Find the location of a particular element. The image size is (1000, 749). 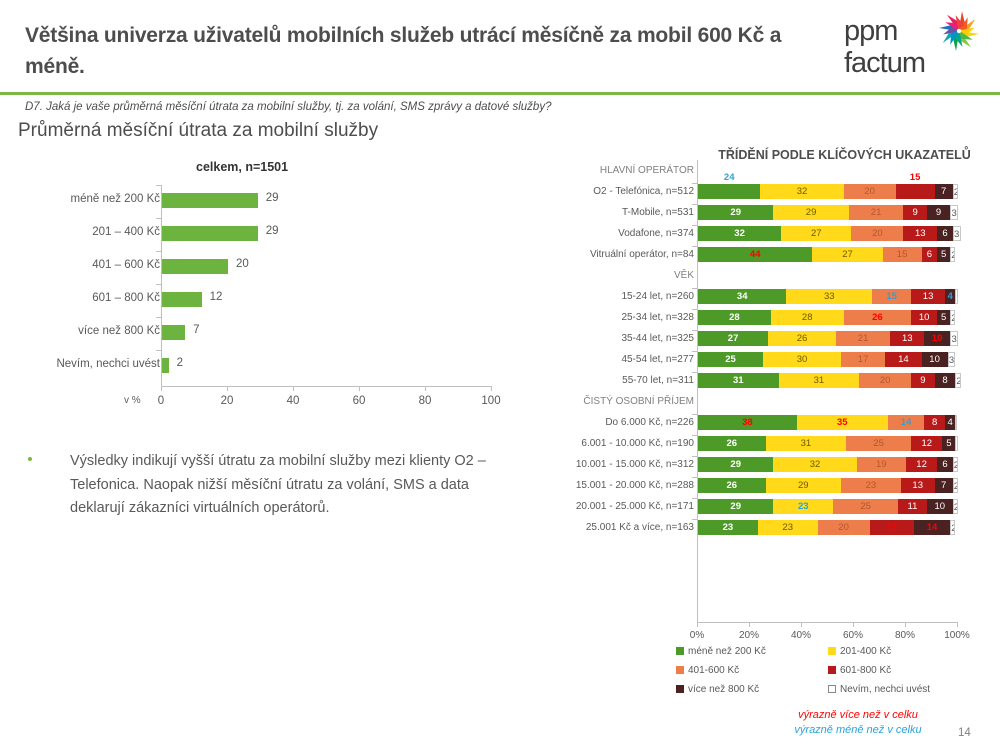

left-bar-fill is located at coordinates (210, 233).